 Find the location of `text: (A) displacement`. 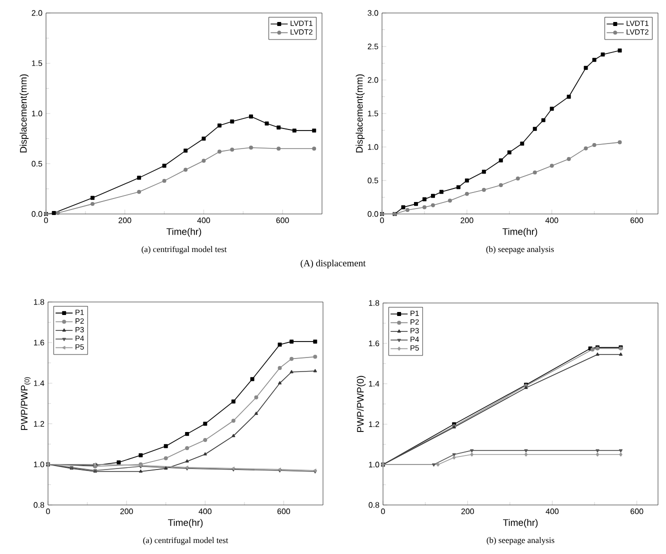

text: (A) displacement is located at coordinates (333, 264).